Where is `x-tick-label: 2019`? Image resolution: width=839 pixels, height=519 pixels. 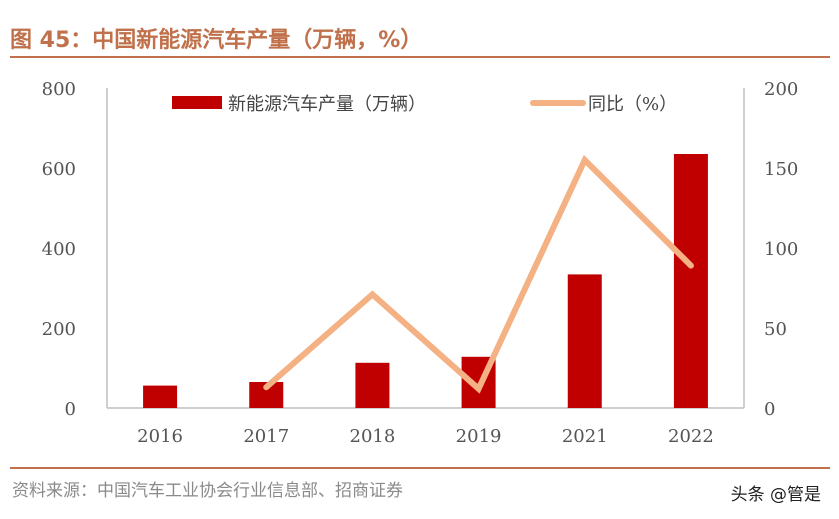 x-tick-label: 2019 is located at coordinates (479, 436).